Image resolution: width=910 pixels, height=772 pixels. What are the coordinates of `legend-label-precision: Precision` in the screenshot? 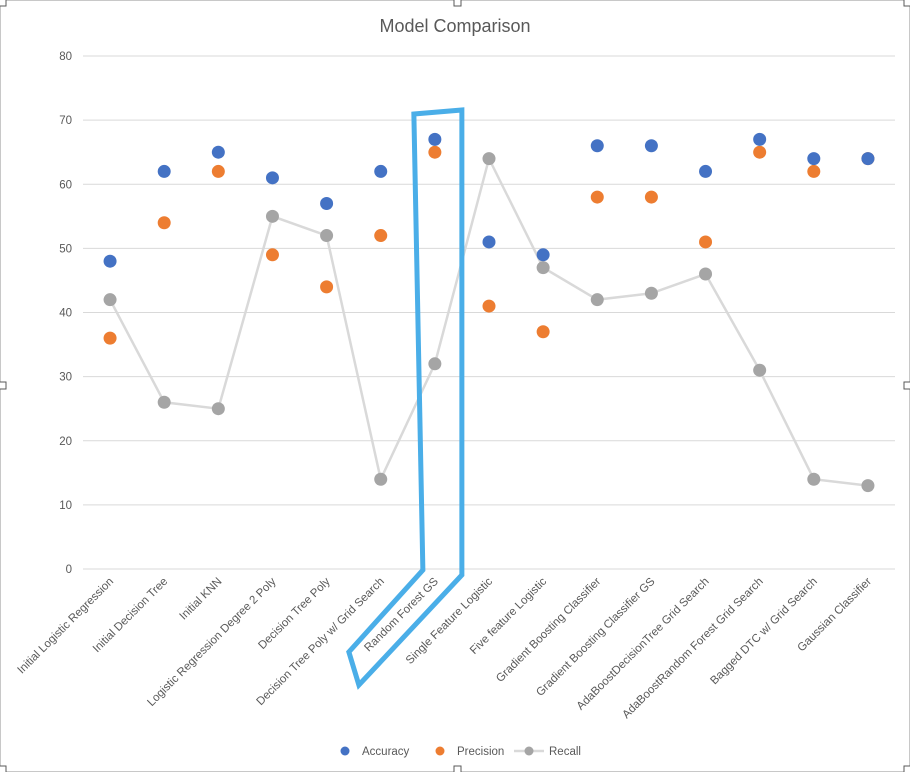 It's located at (480, 752).